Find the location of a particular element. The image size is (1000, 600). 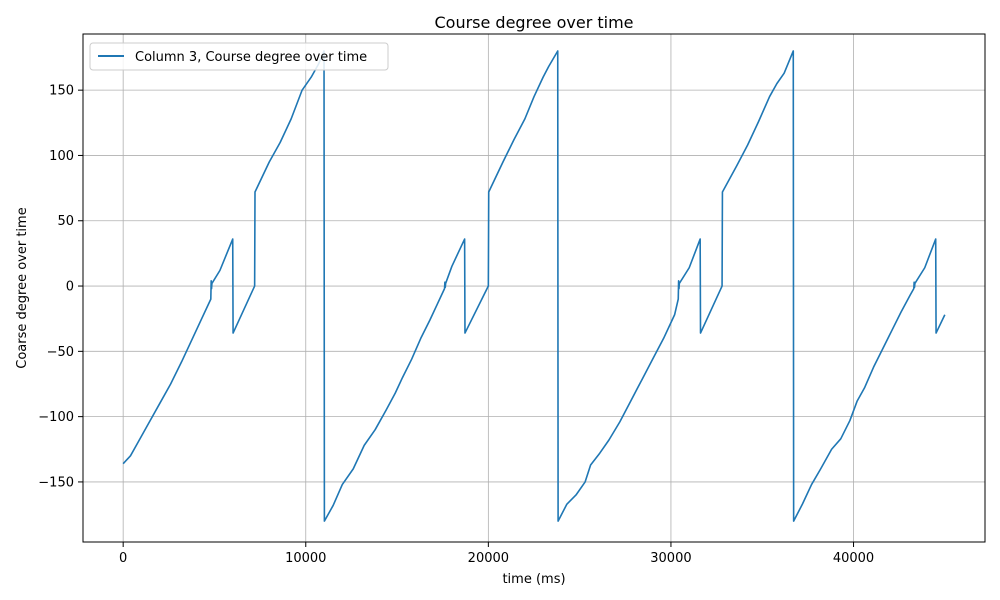

x-axis-ticks: 0 10000 20000 30000 40000 is located at coordinates (496, 554).